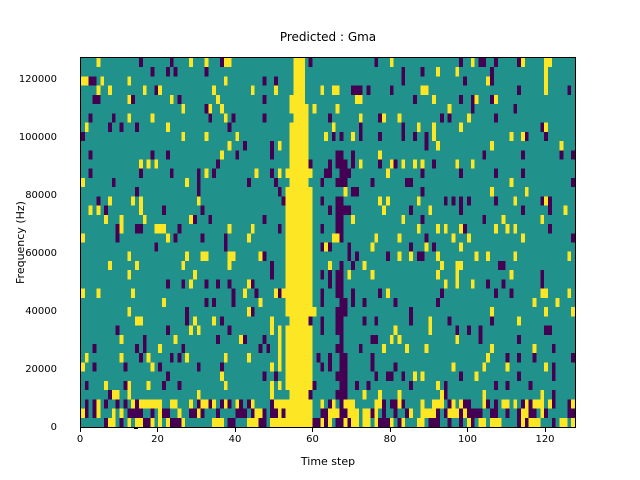 The height and width of the screenshot is (480, 640). Describe the element at coordinates (235, 439) in the screenshot. I see `x-tick-label: 40` at that location.